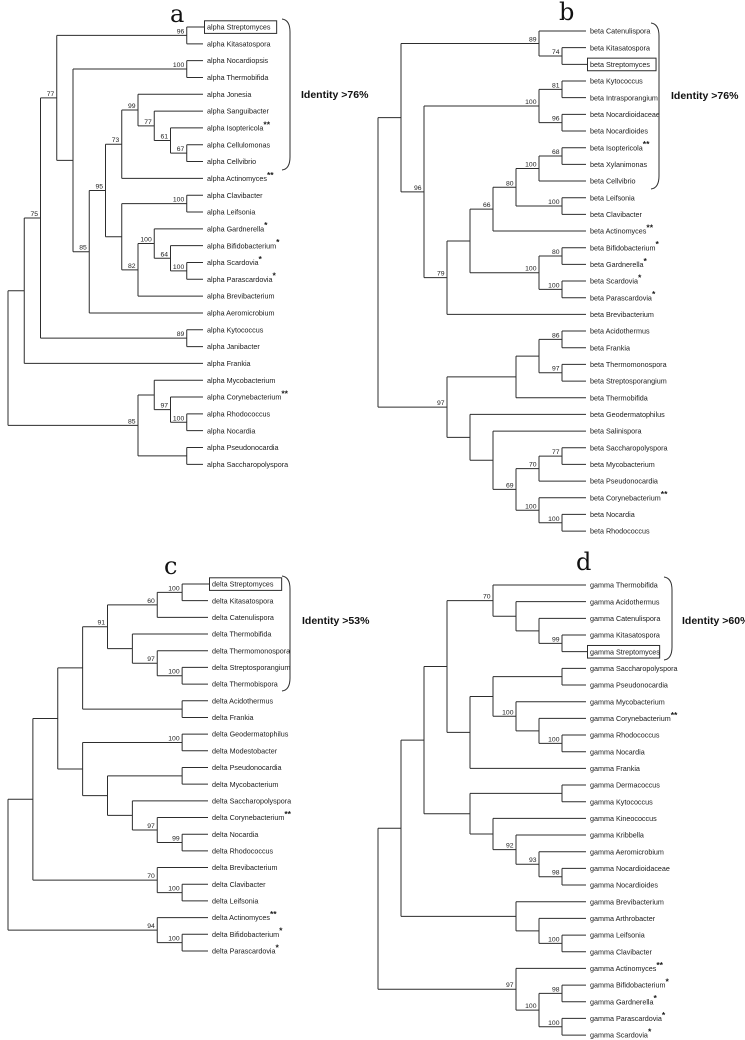 The image size is (745, 1040). I want to click on taxon-label: beta Isoptericola**, so click(620, 145).